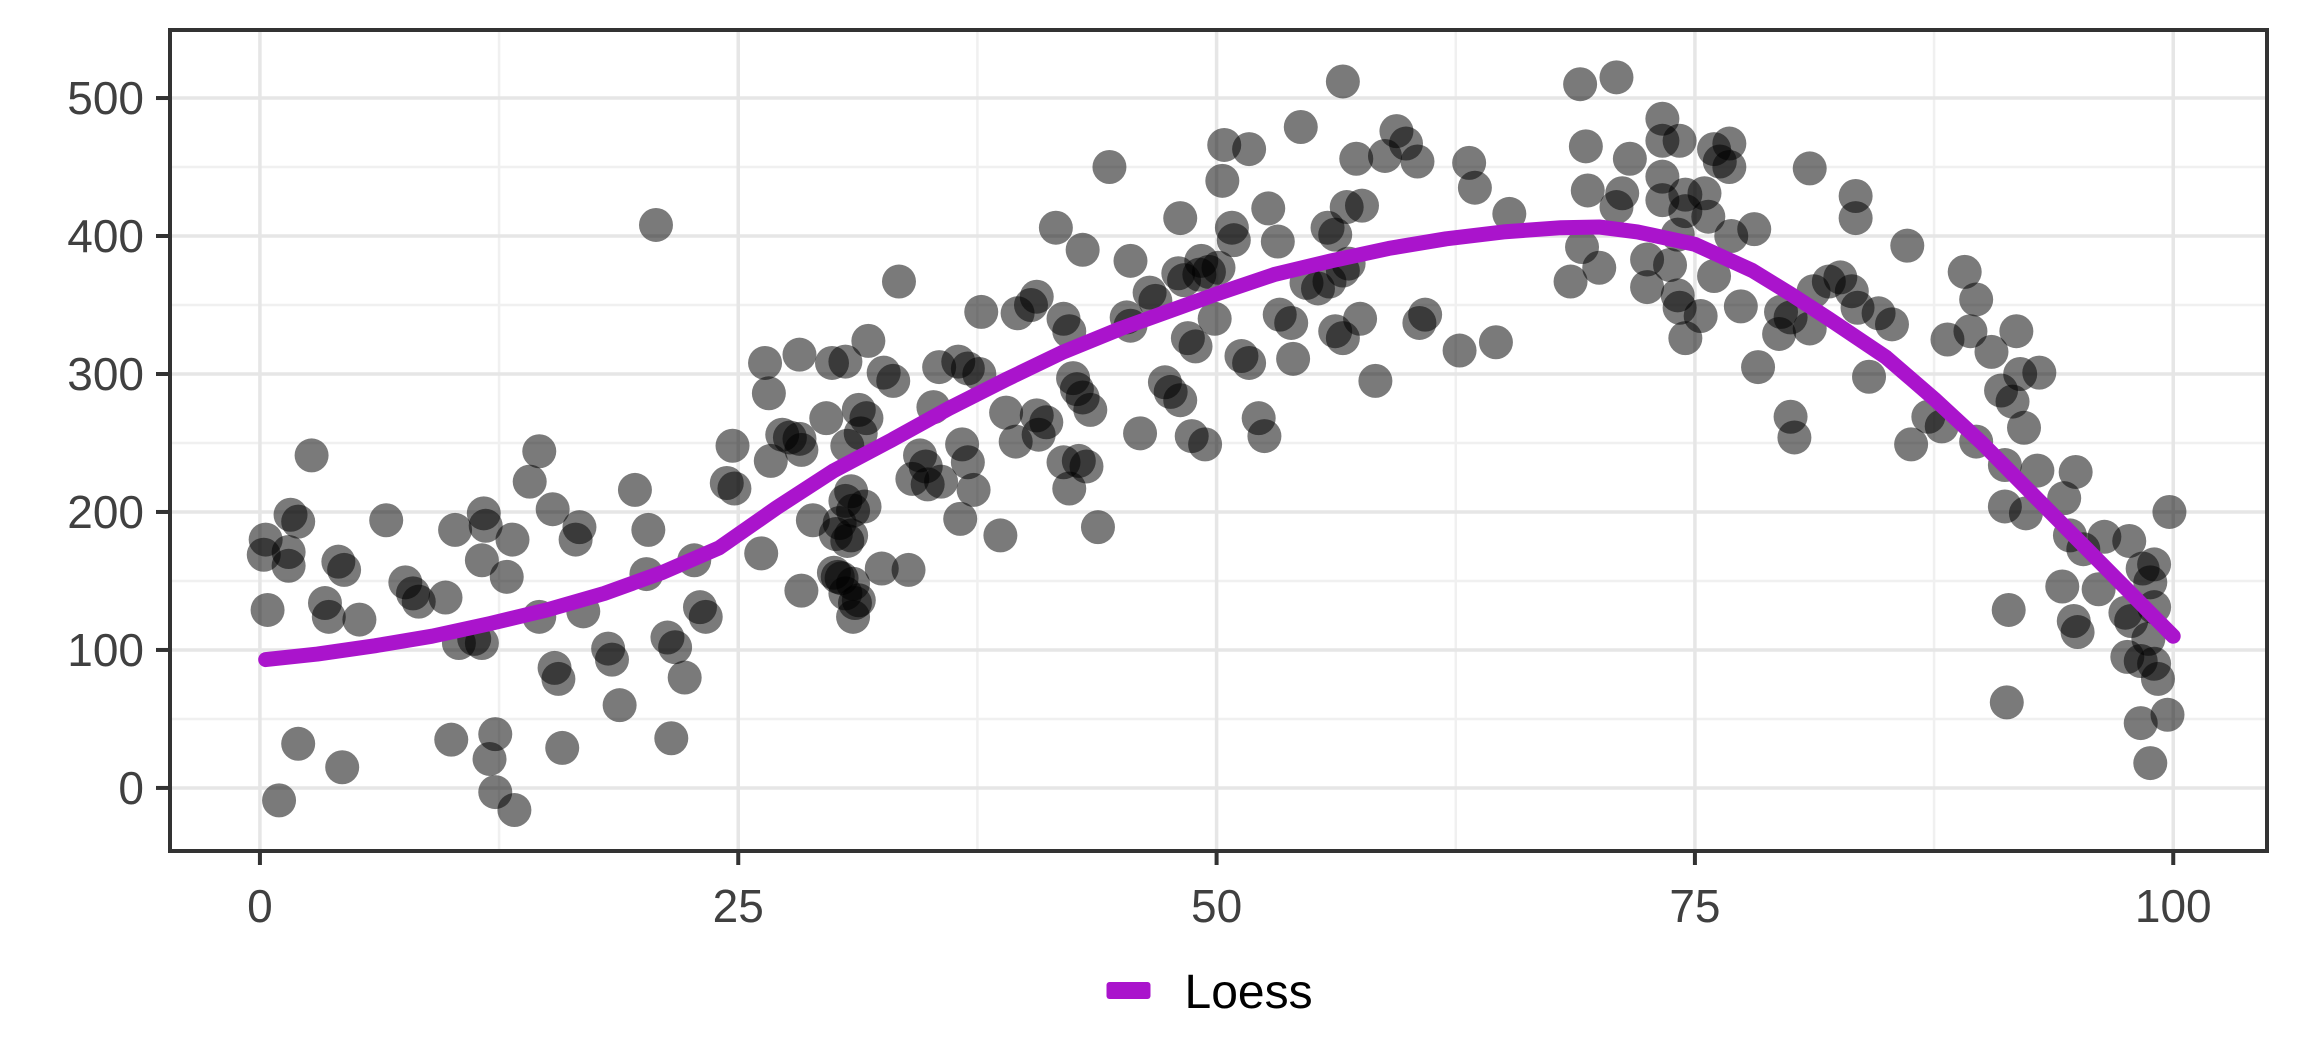 The height and width of the screenshot is (1056, 2304). Describe the element at coordinates (1249, 992) in the screenshot. I see `legend-label: Loess` at that location.